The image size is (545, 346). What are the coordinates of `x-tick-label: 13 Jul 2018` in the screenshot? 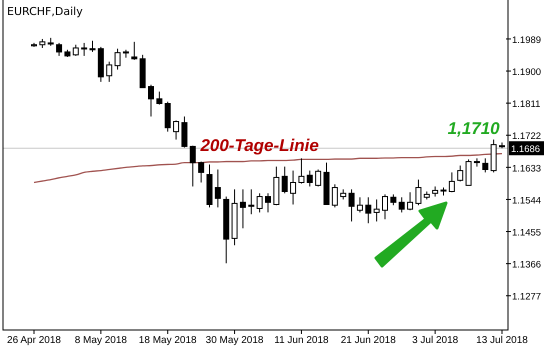 It's located at (502, 340).